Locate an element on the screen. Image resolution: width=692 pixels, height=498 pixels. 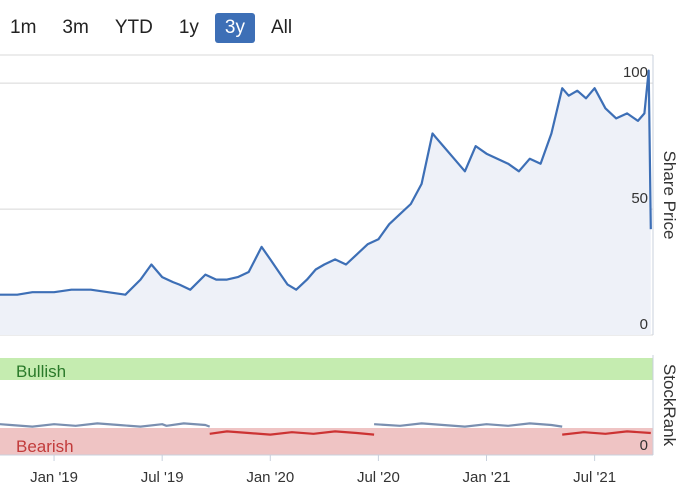
stockrank-lines is located at coordinates (325, 429).